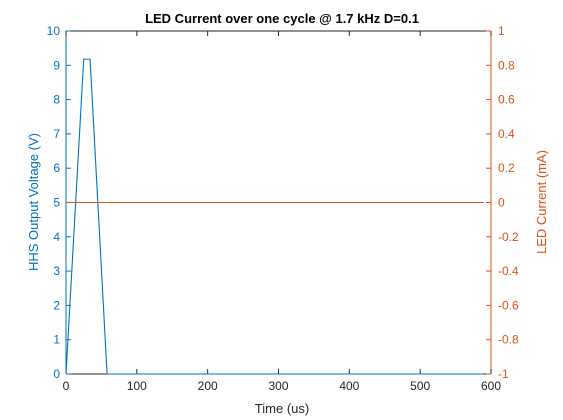 This screenshot has height=420, width=563. What do you see at coordinates (508, 340) in the screenshot?
I see `y-right-tick-label: -0.8` at bounding box center [508, 340].